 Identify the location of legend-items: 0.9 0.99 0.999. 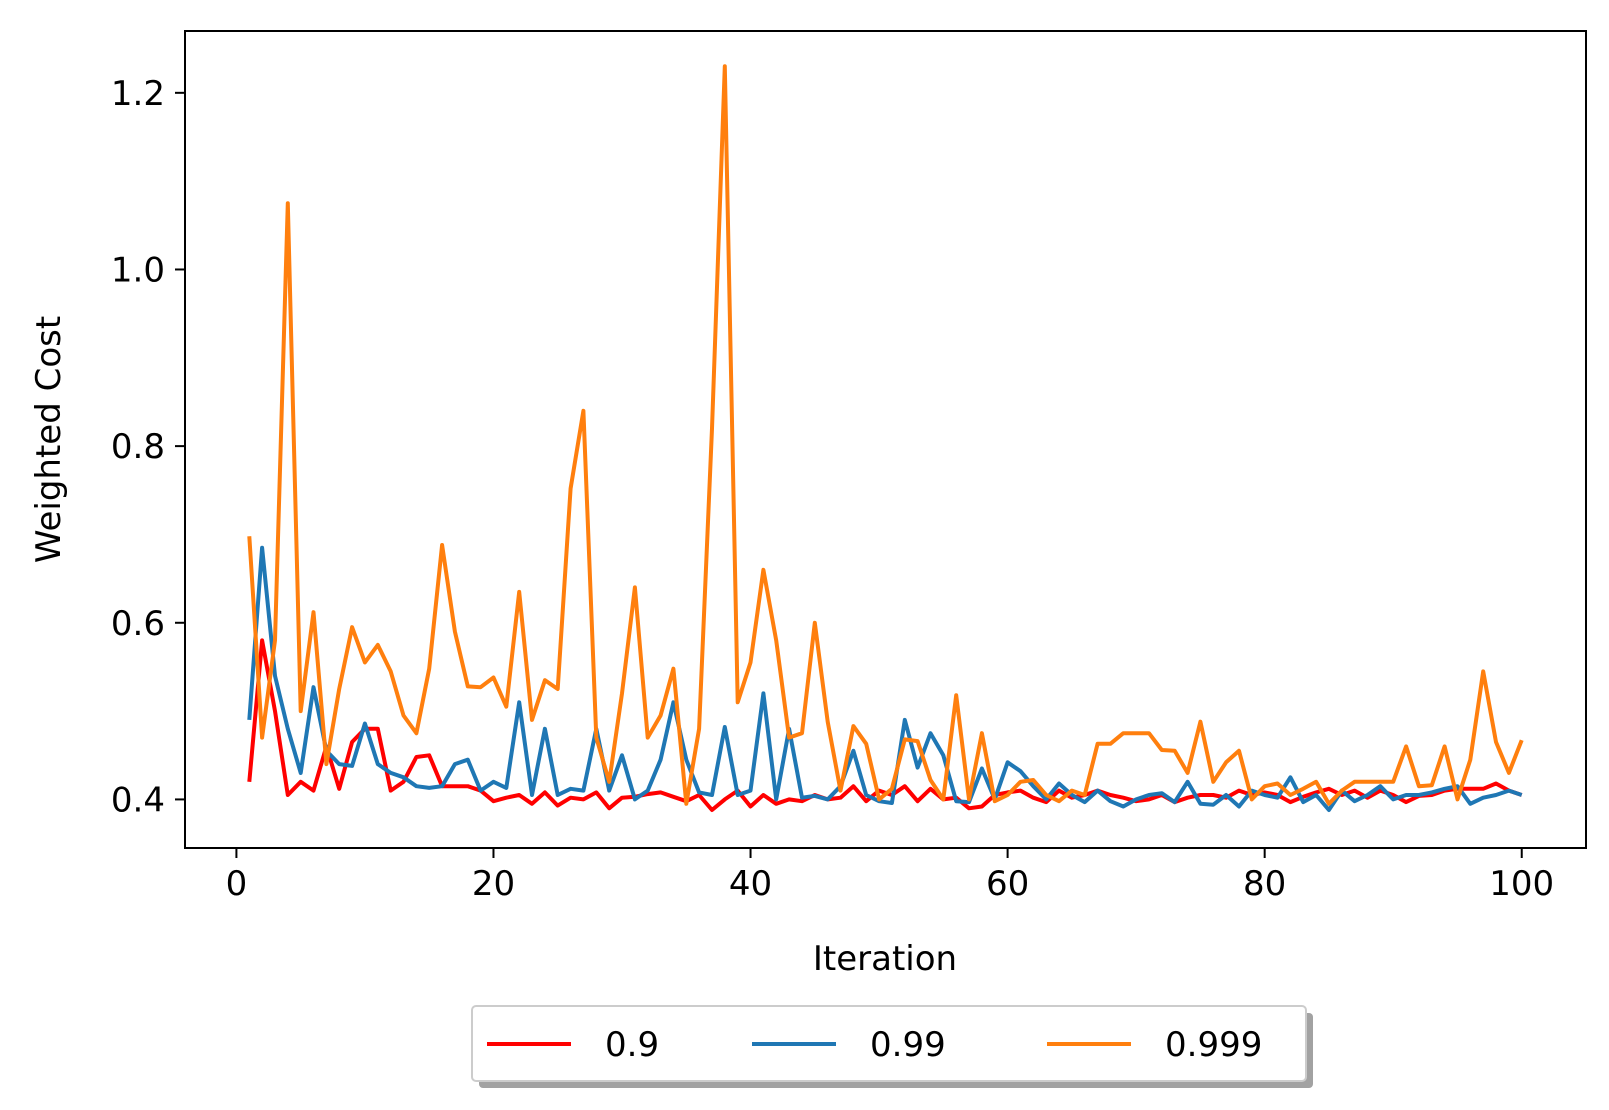
(874, 1045).